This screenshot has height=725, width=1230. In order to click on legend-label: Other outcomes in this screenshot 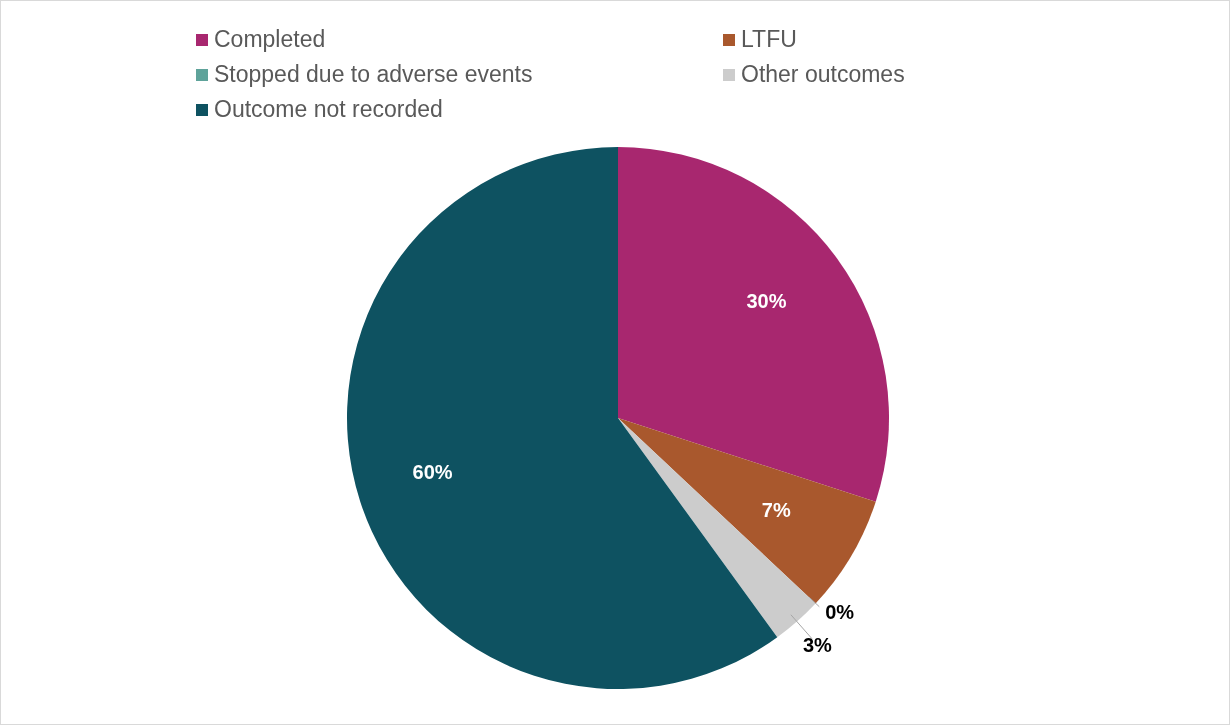, I will do `click(823, 74)`.